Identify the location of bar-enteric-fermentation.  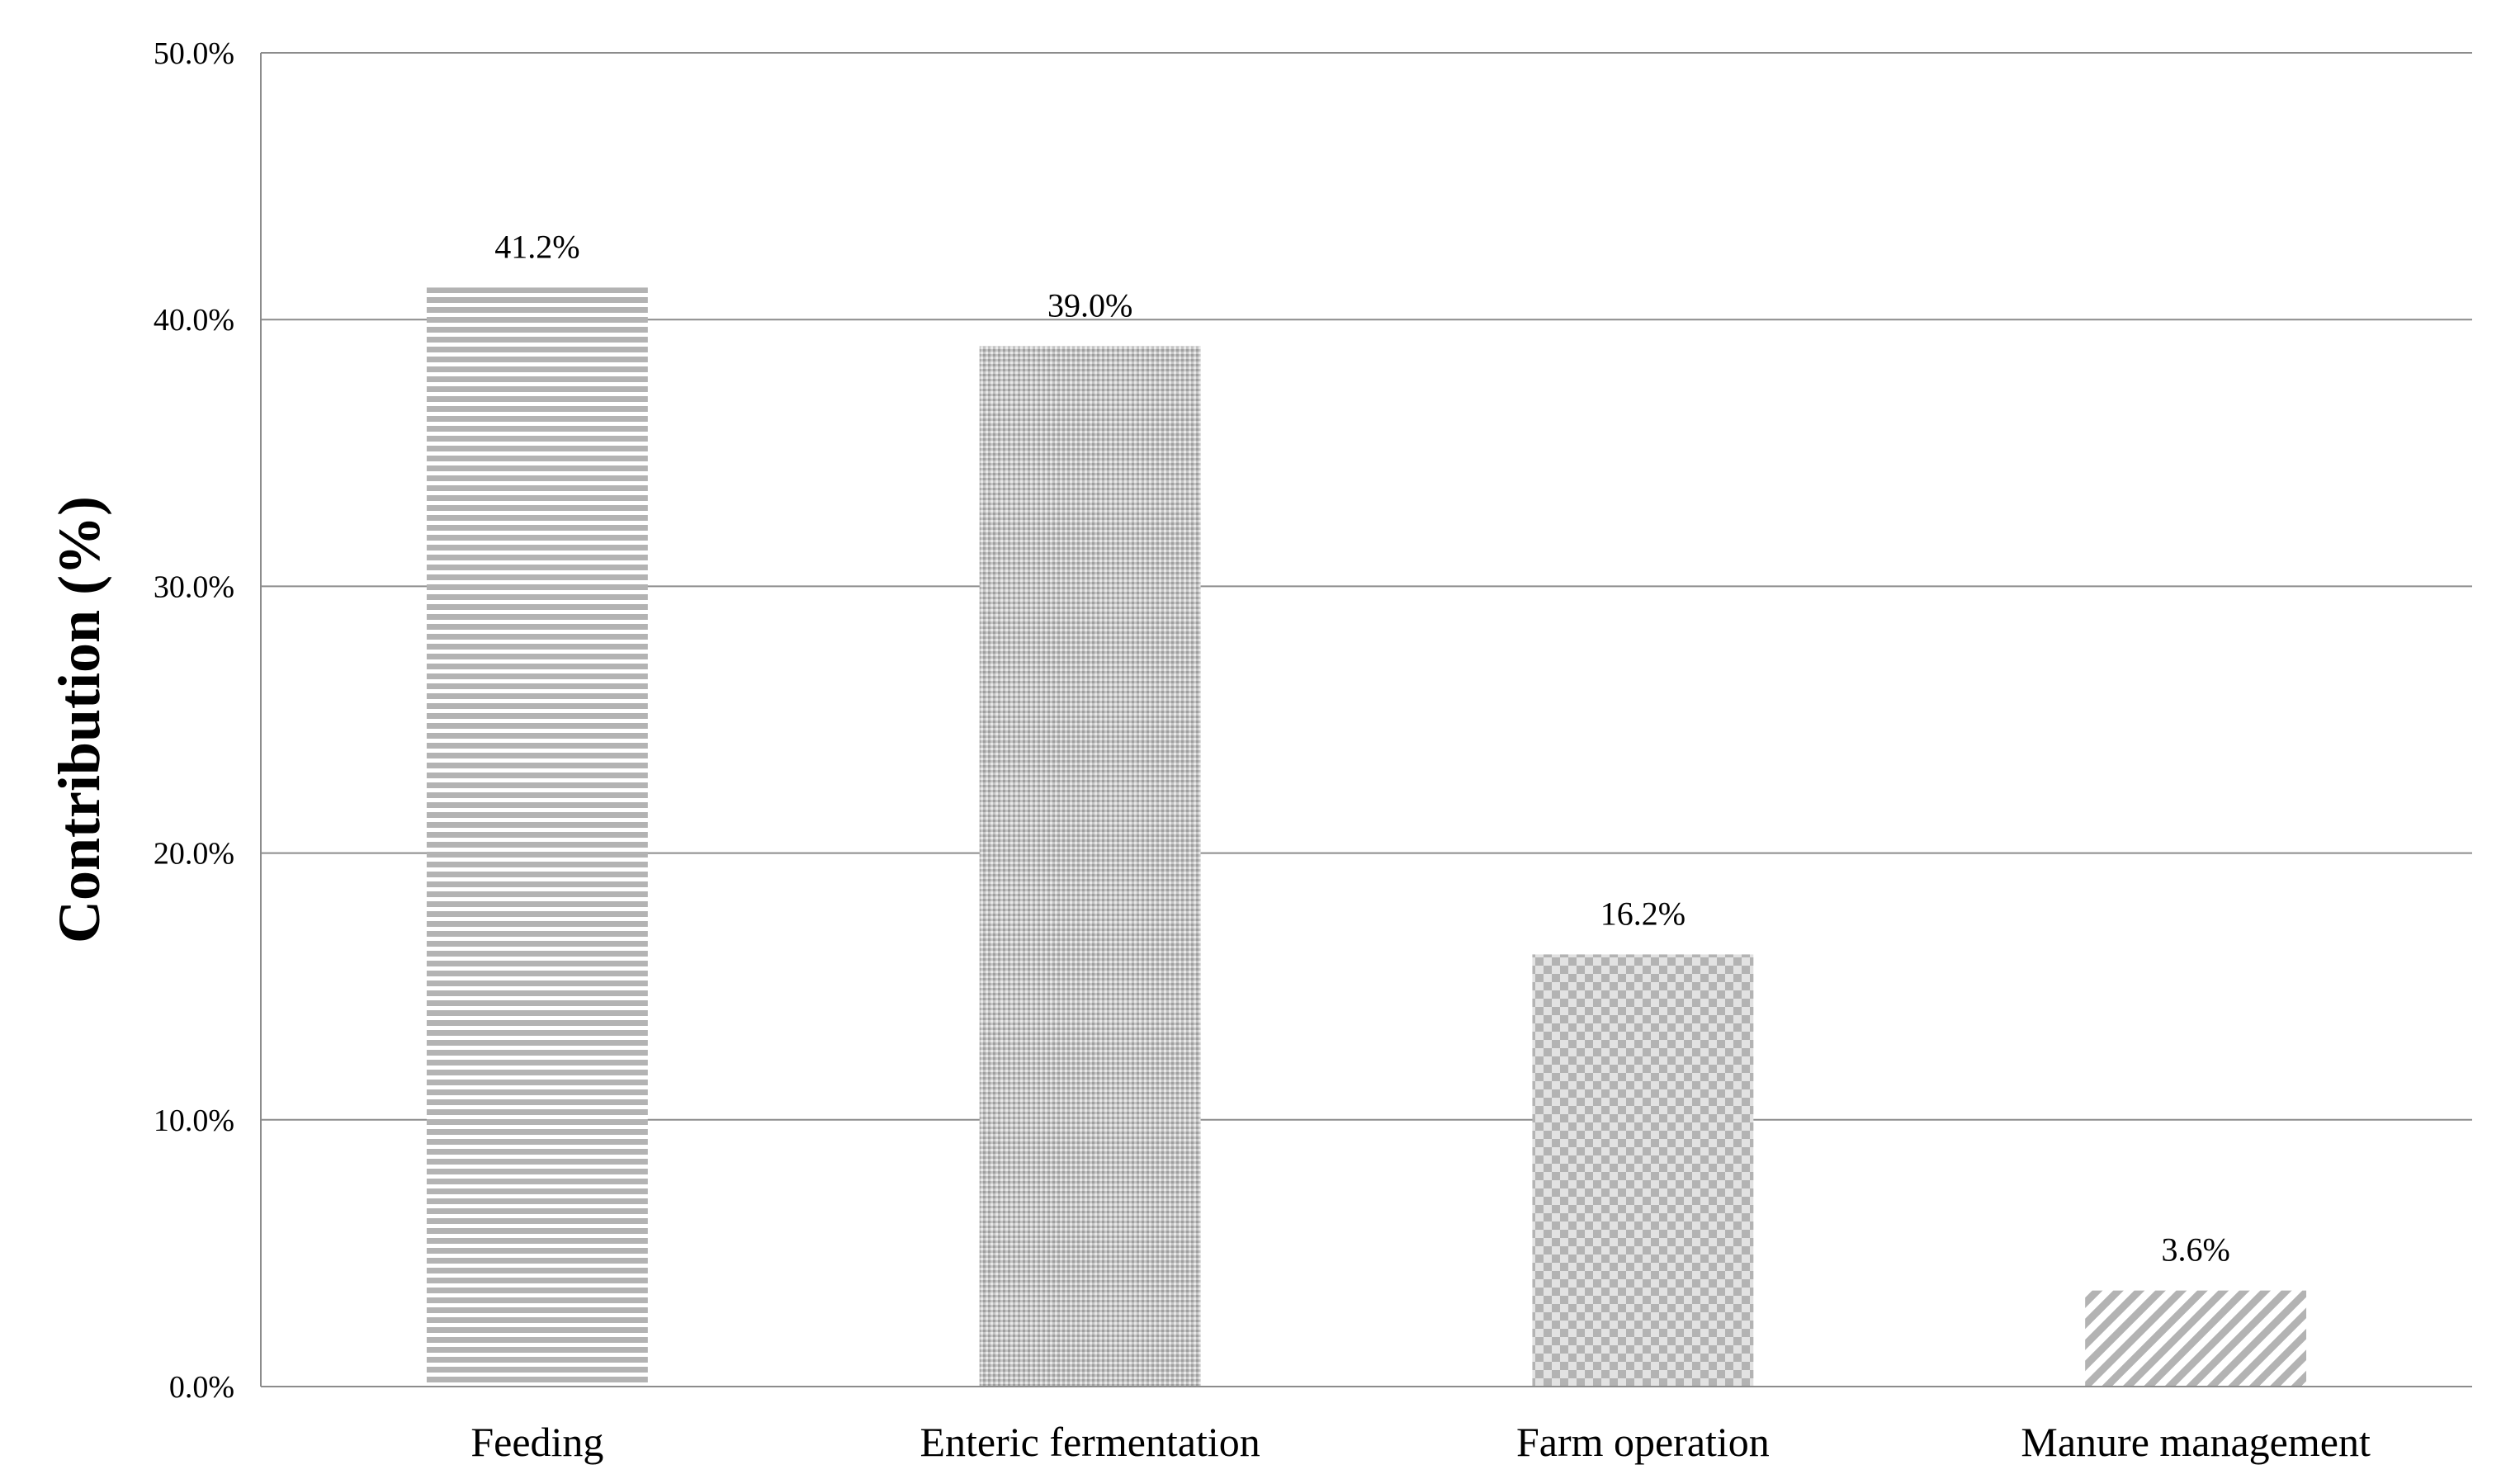
(1090, 866).